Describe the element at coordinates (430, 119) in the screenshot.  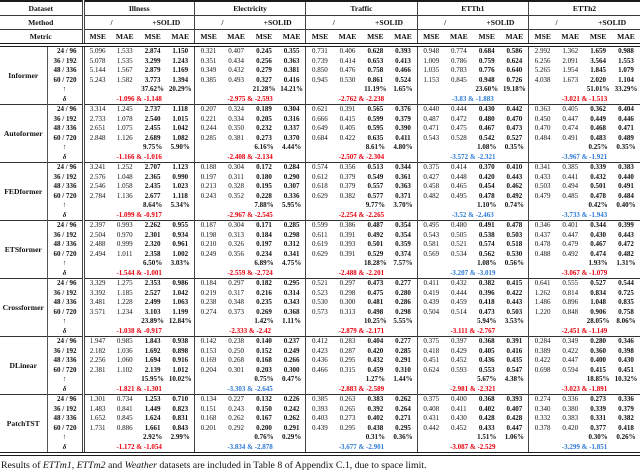
I see `metric-value: 0.487` at that location.